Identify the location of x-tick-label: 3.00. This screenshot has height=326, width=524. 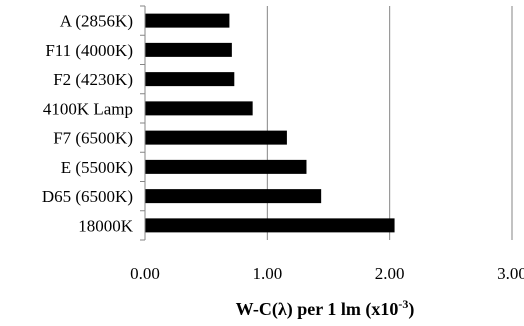
(510, 273).